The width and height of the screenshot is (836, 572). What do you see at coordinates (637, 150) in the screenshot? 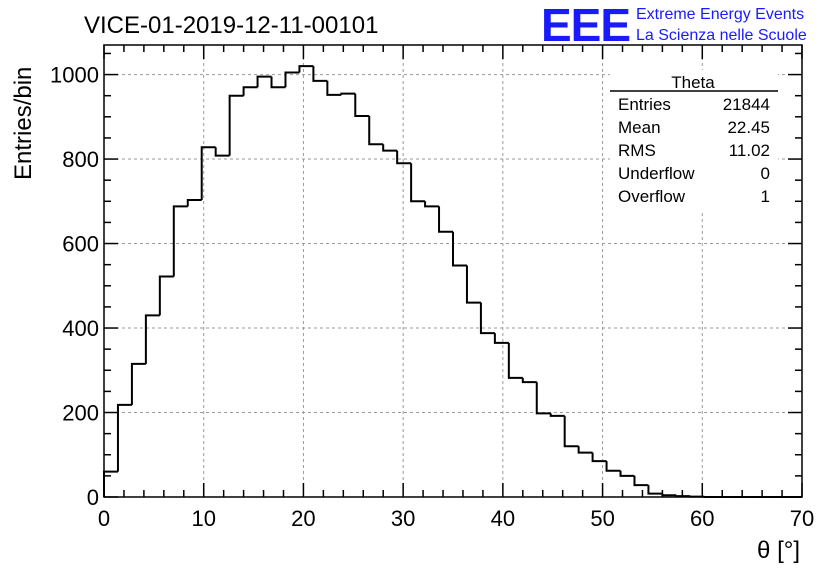
I see `stats-label-rms: RMS` at bounding box center [637, 150].